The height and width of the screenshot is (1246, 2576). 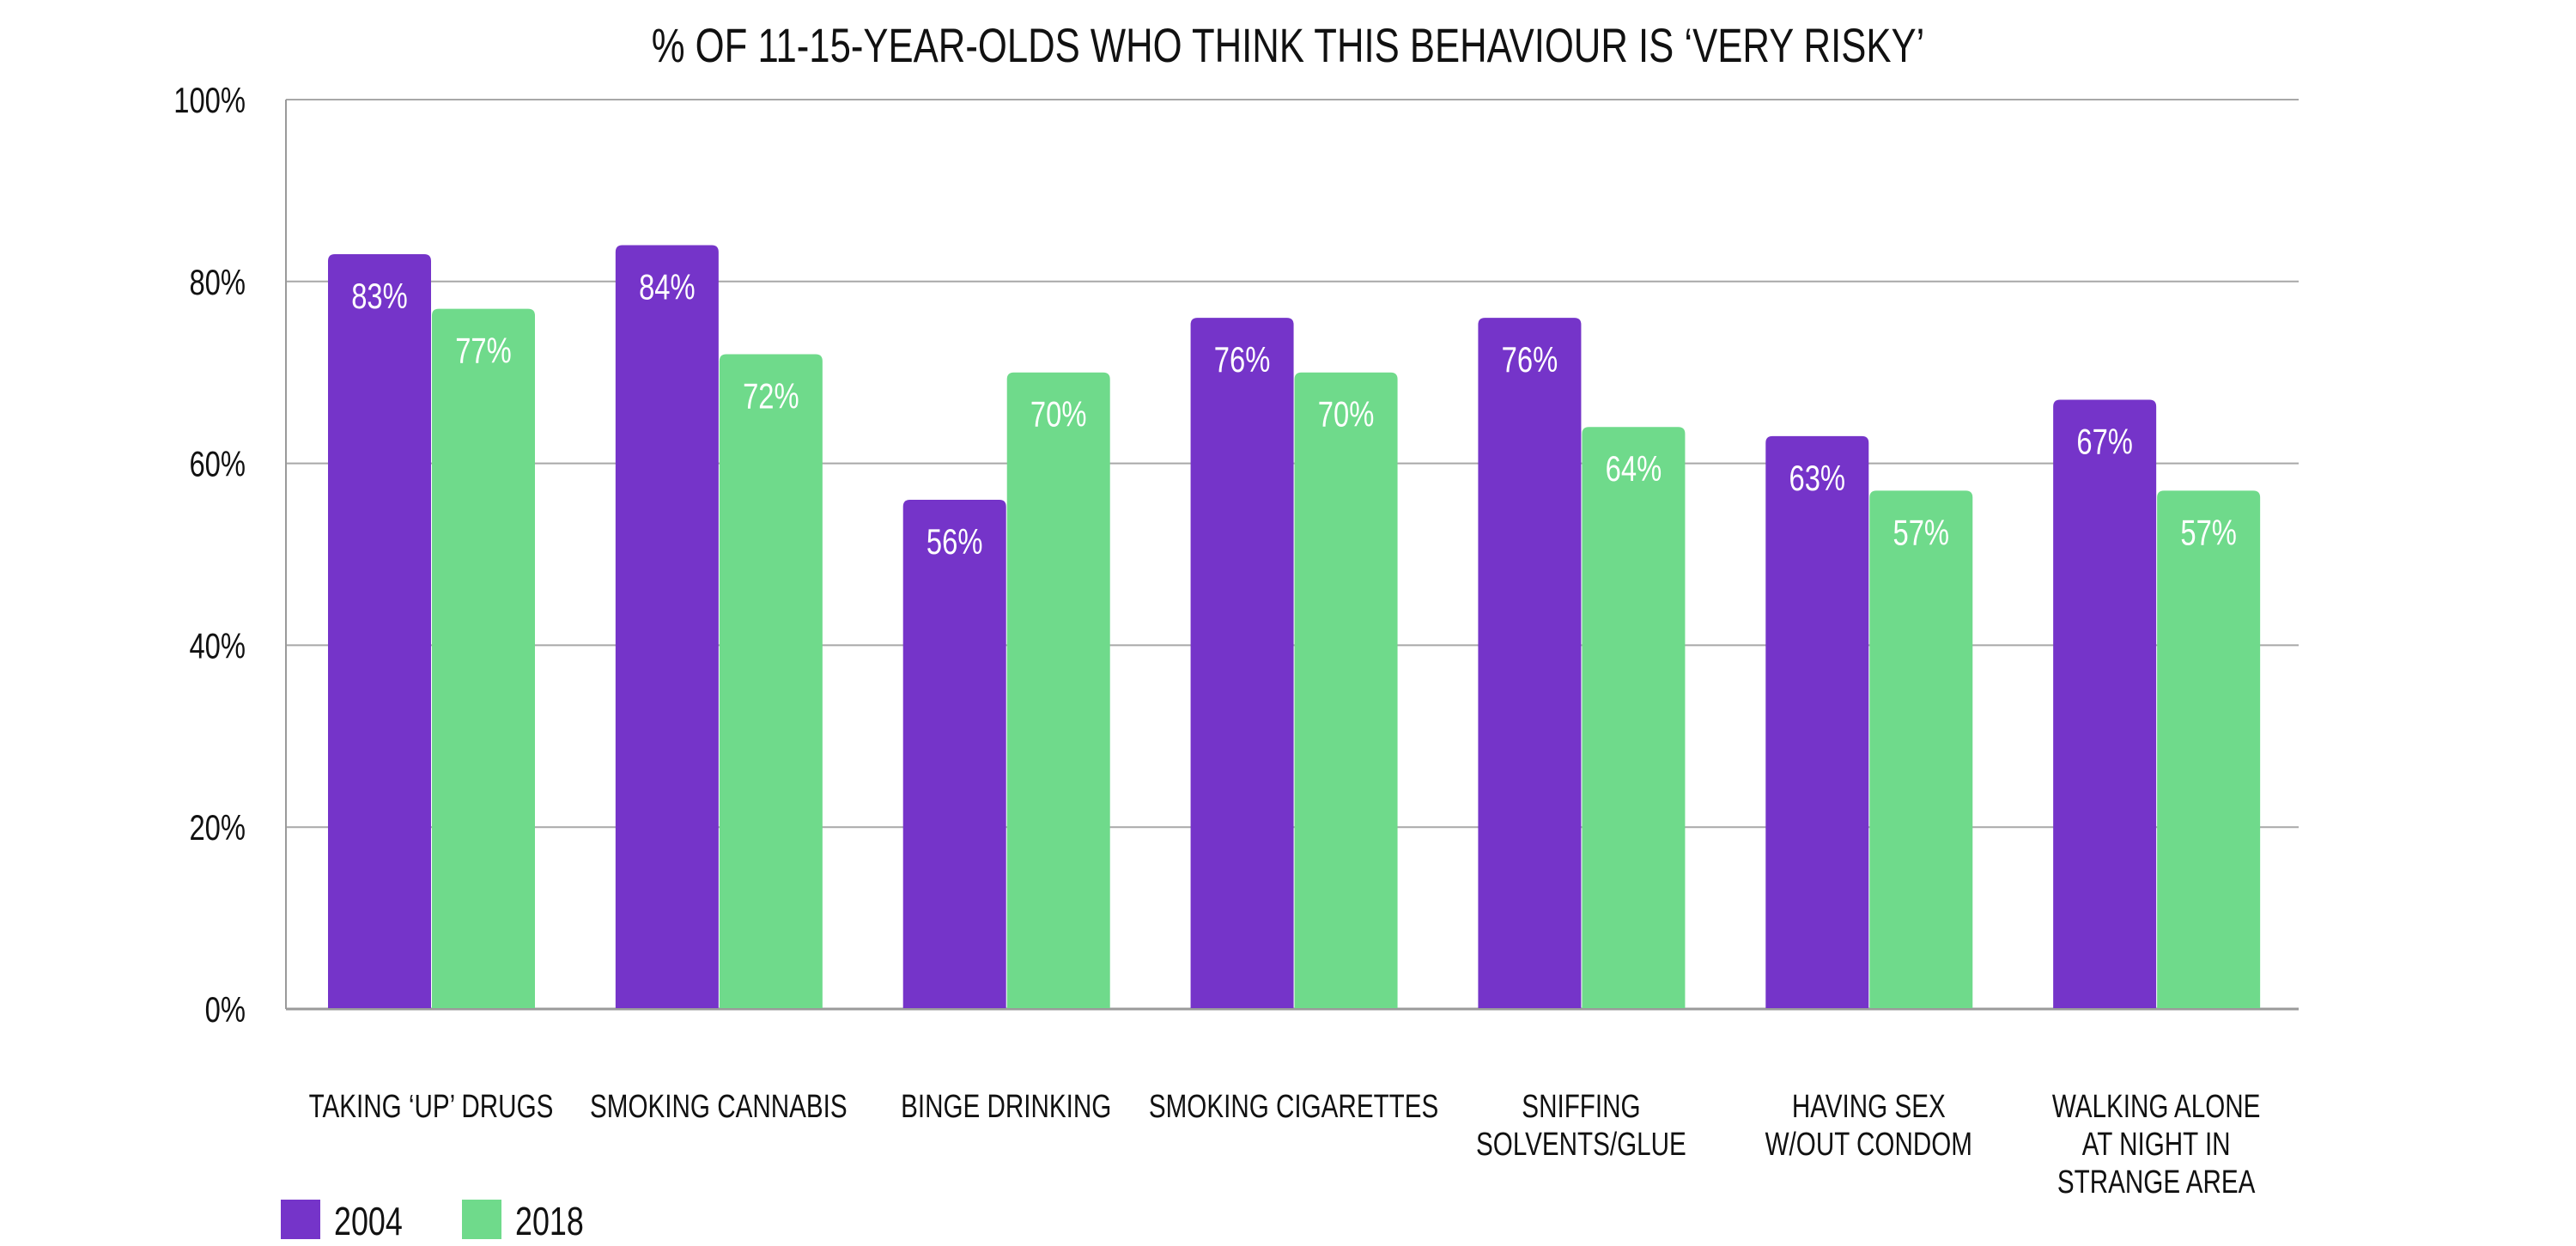 What do you see at coordinates (218, 827) in the screenshot?
I see `y-tick-label: 20%` at bounding box center [218, 827].